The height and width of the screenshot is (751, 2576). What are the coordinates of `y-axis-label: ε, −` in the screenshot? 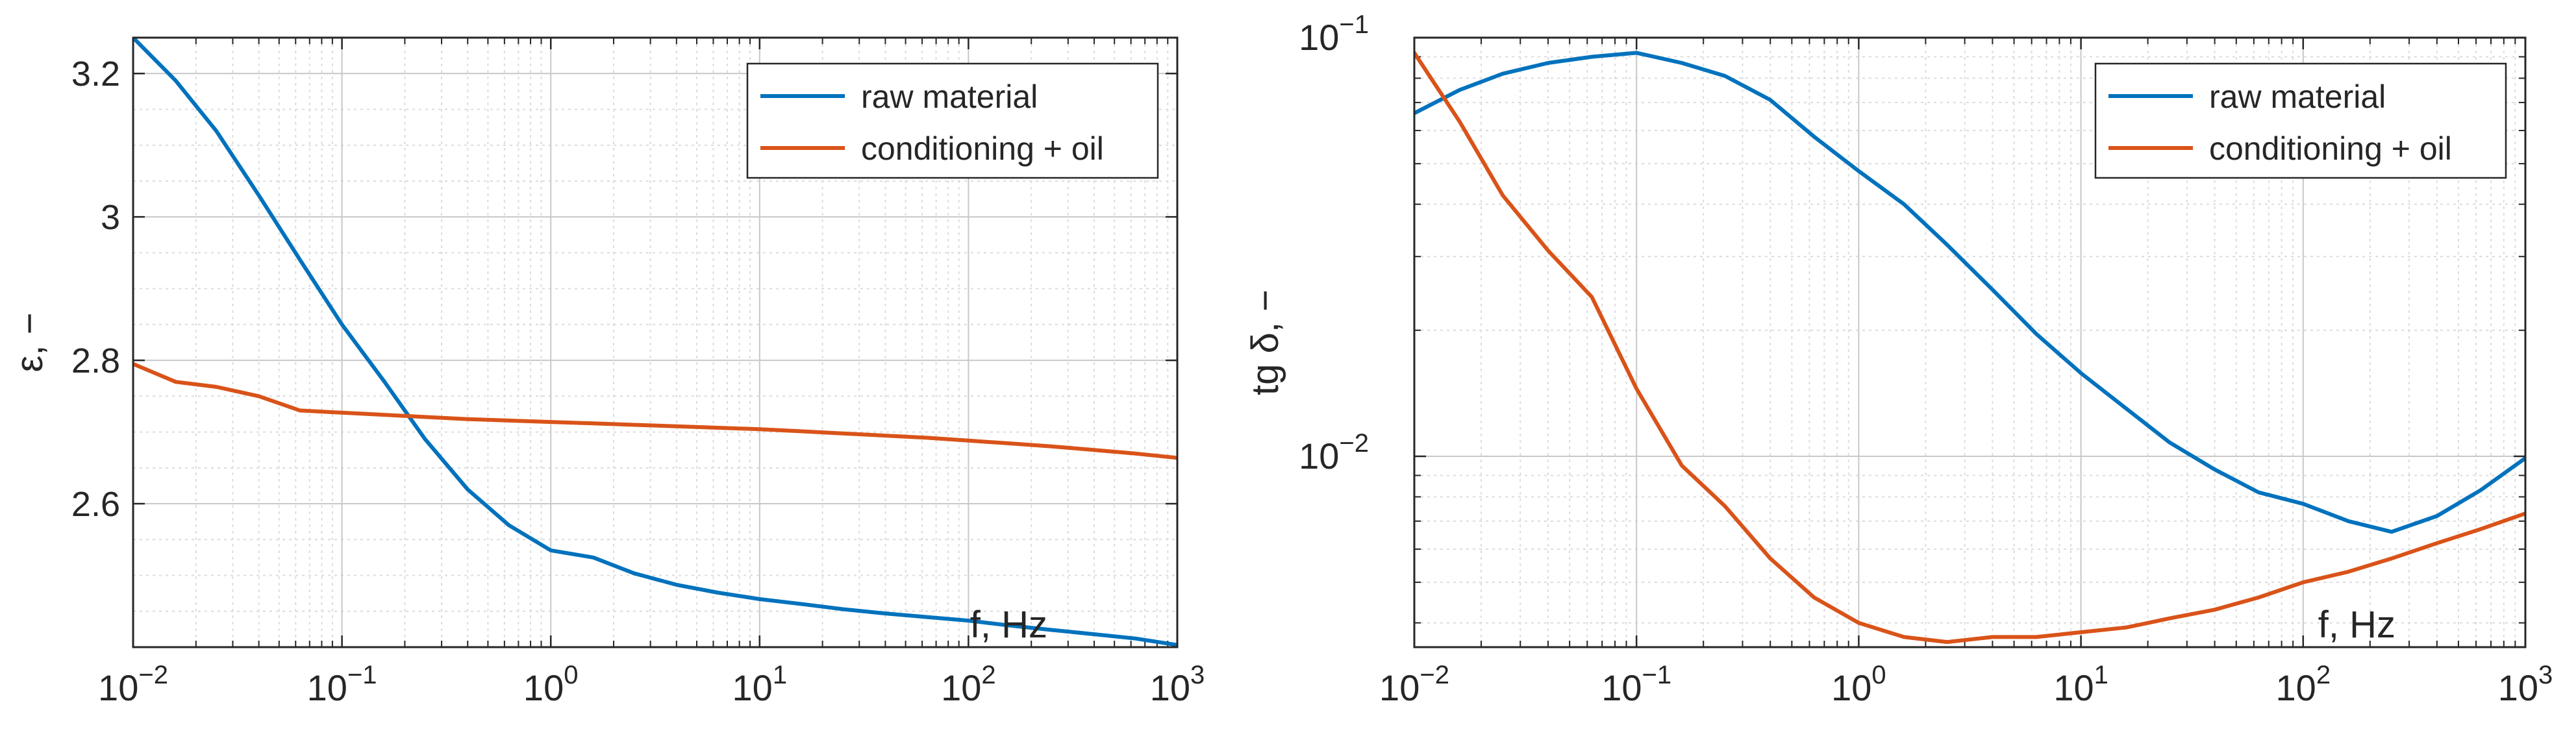 It's located at (29, 343).